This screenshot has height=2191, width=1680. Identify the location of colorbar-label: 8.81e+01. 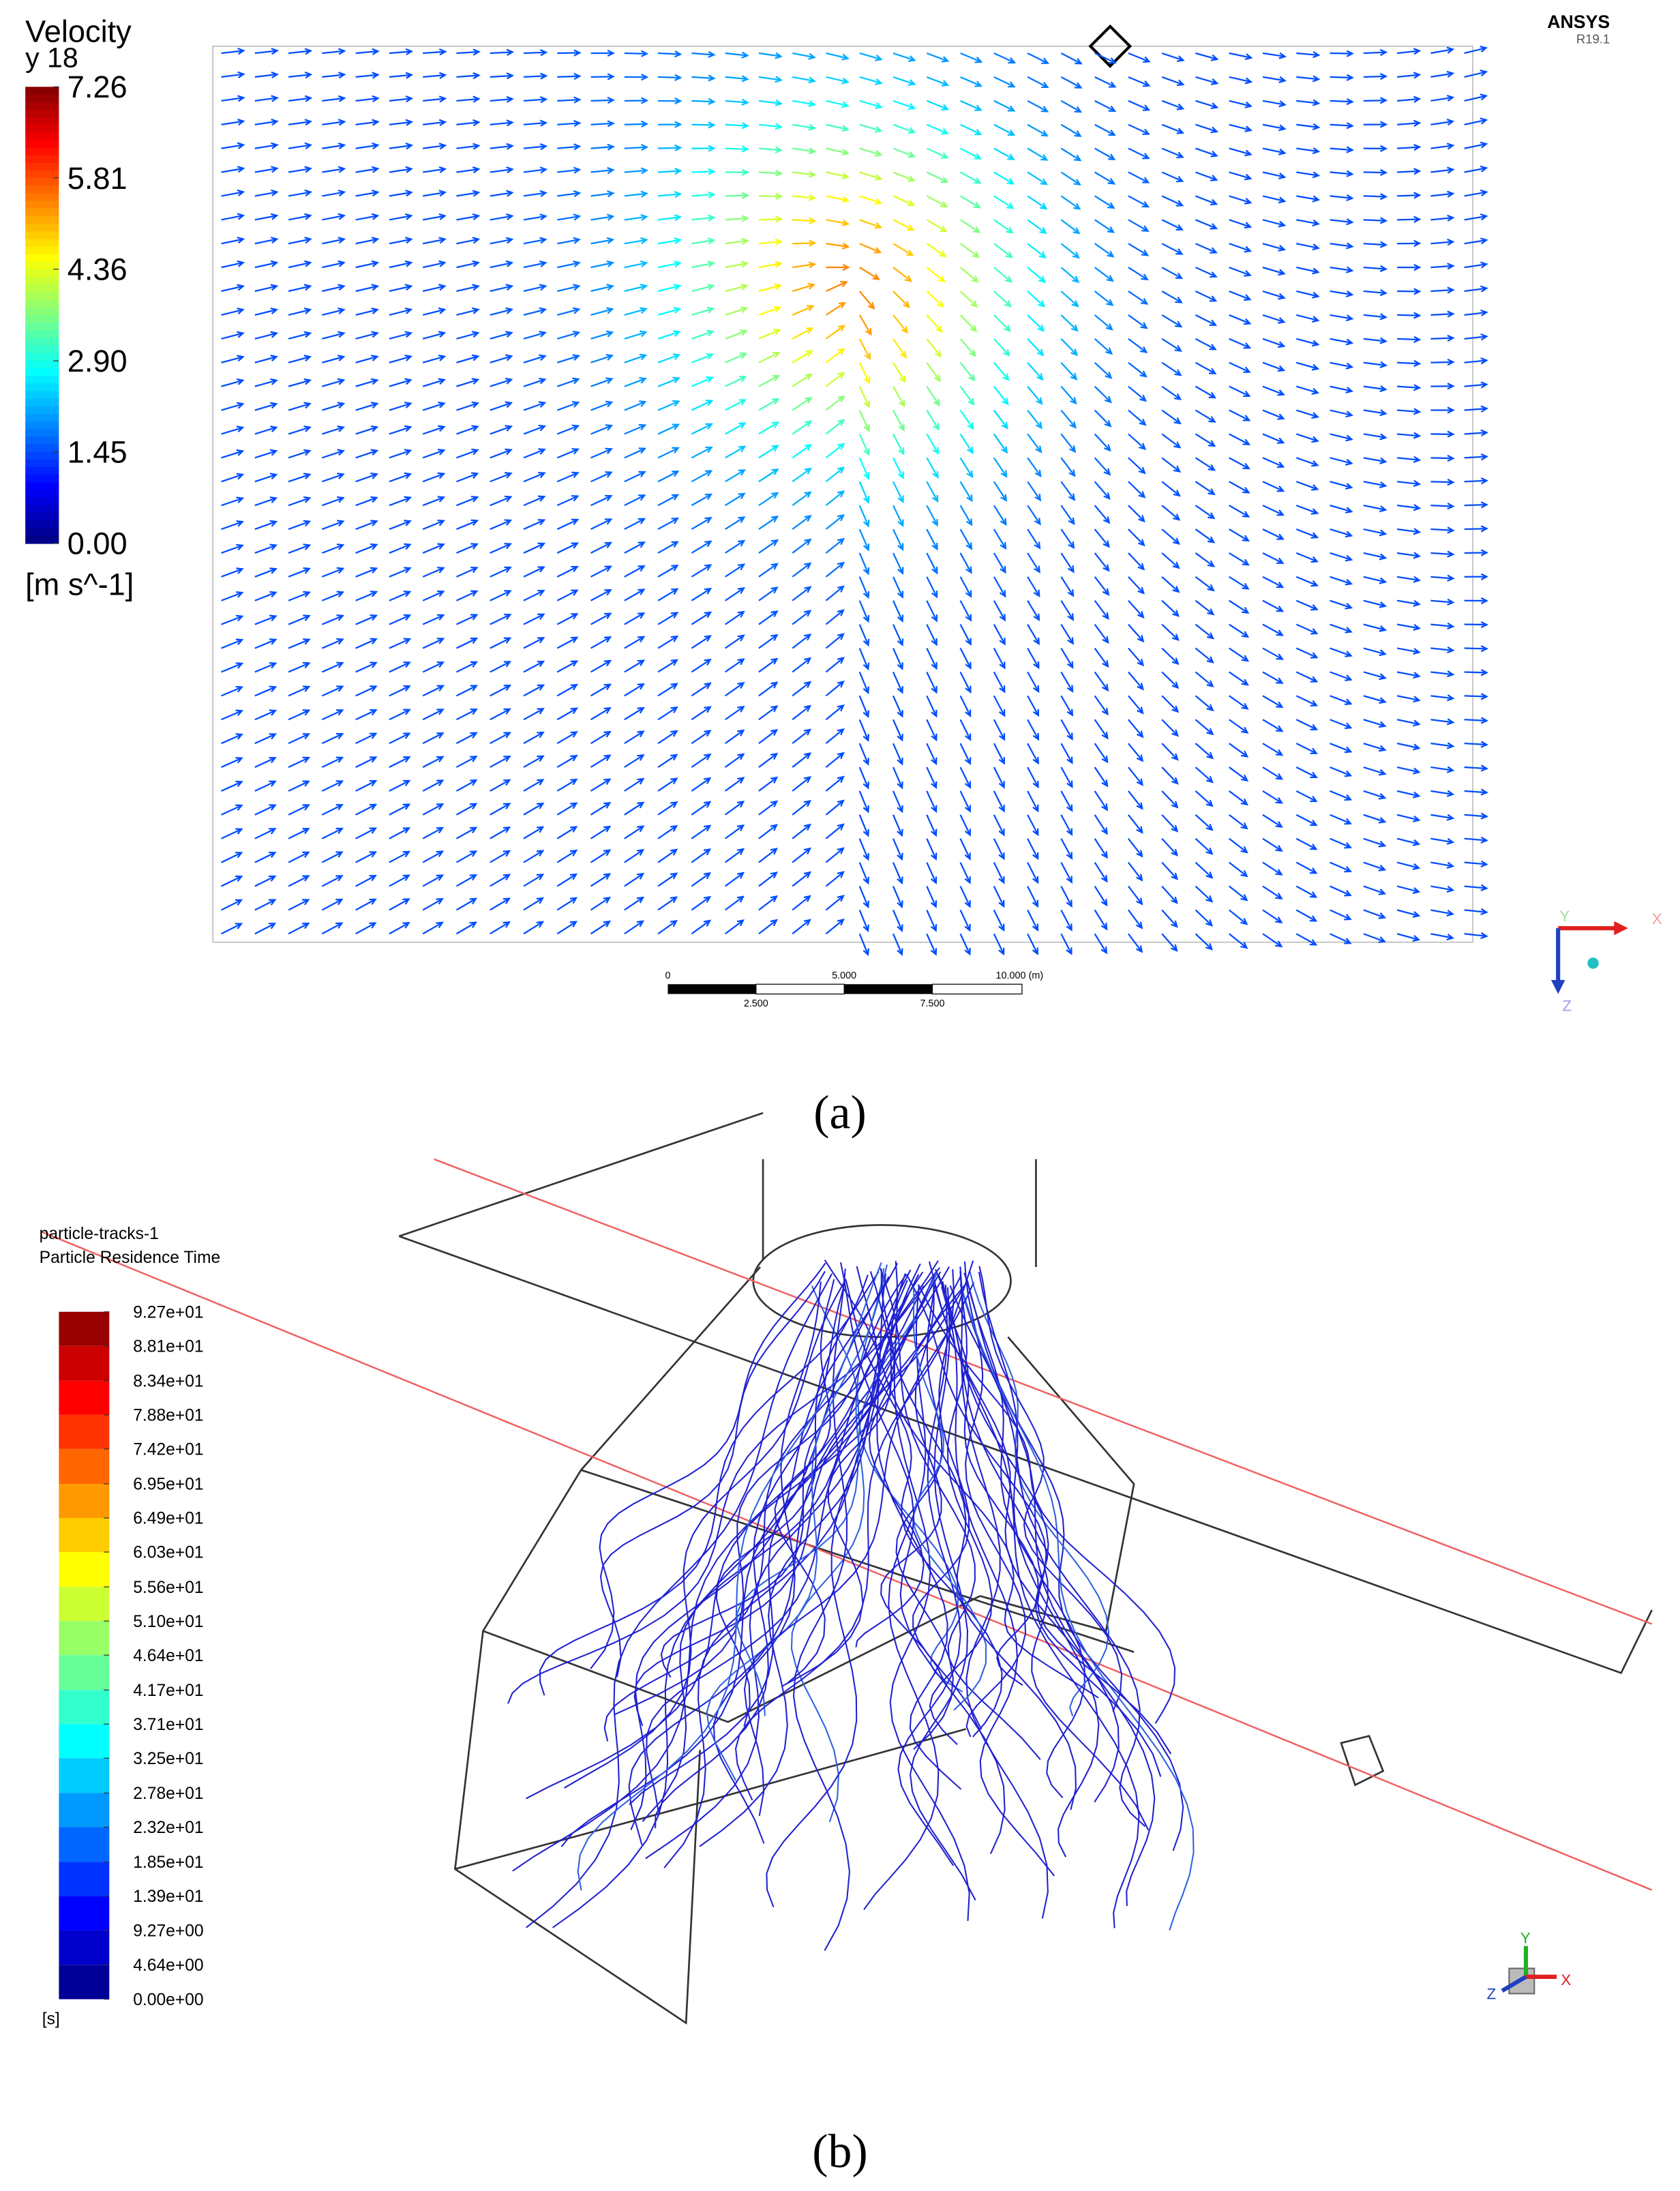
(168, 1346).